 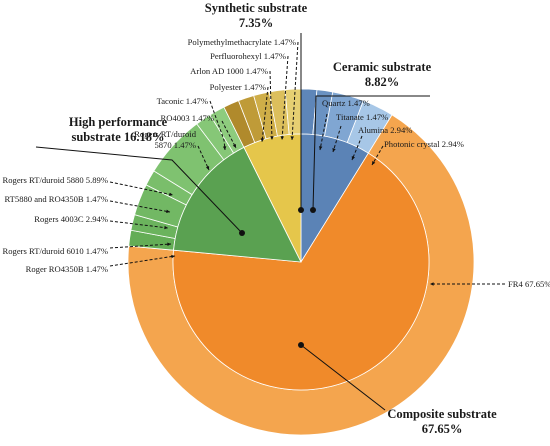 I want to click on arrowhead-perfluorohexyl, so click(x=282, y=138).